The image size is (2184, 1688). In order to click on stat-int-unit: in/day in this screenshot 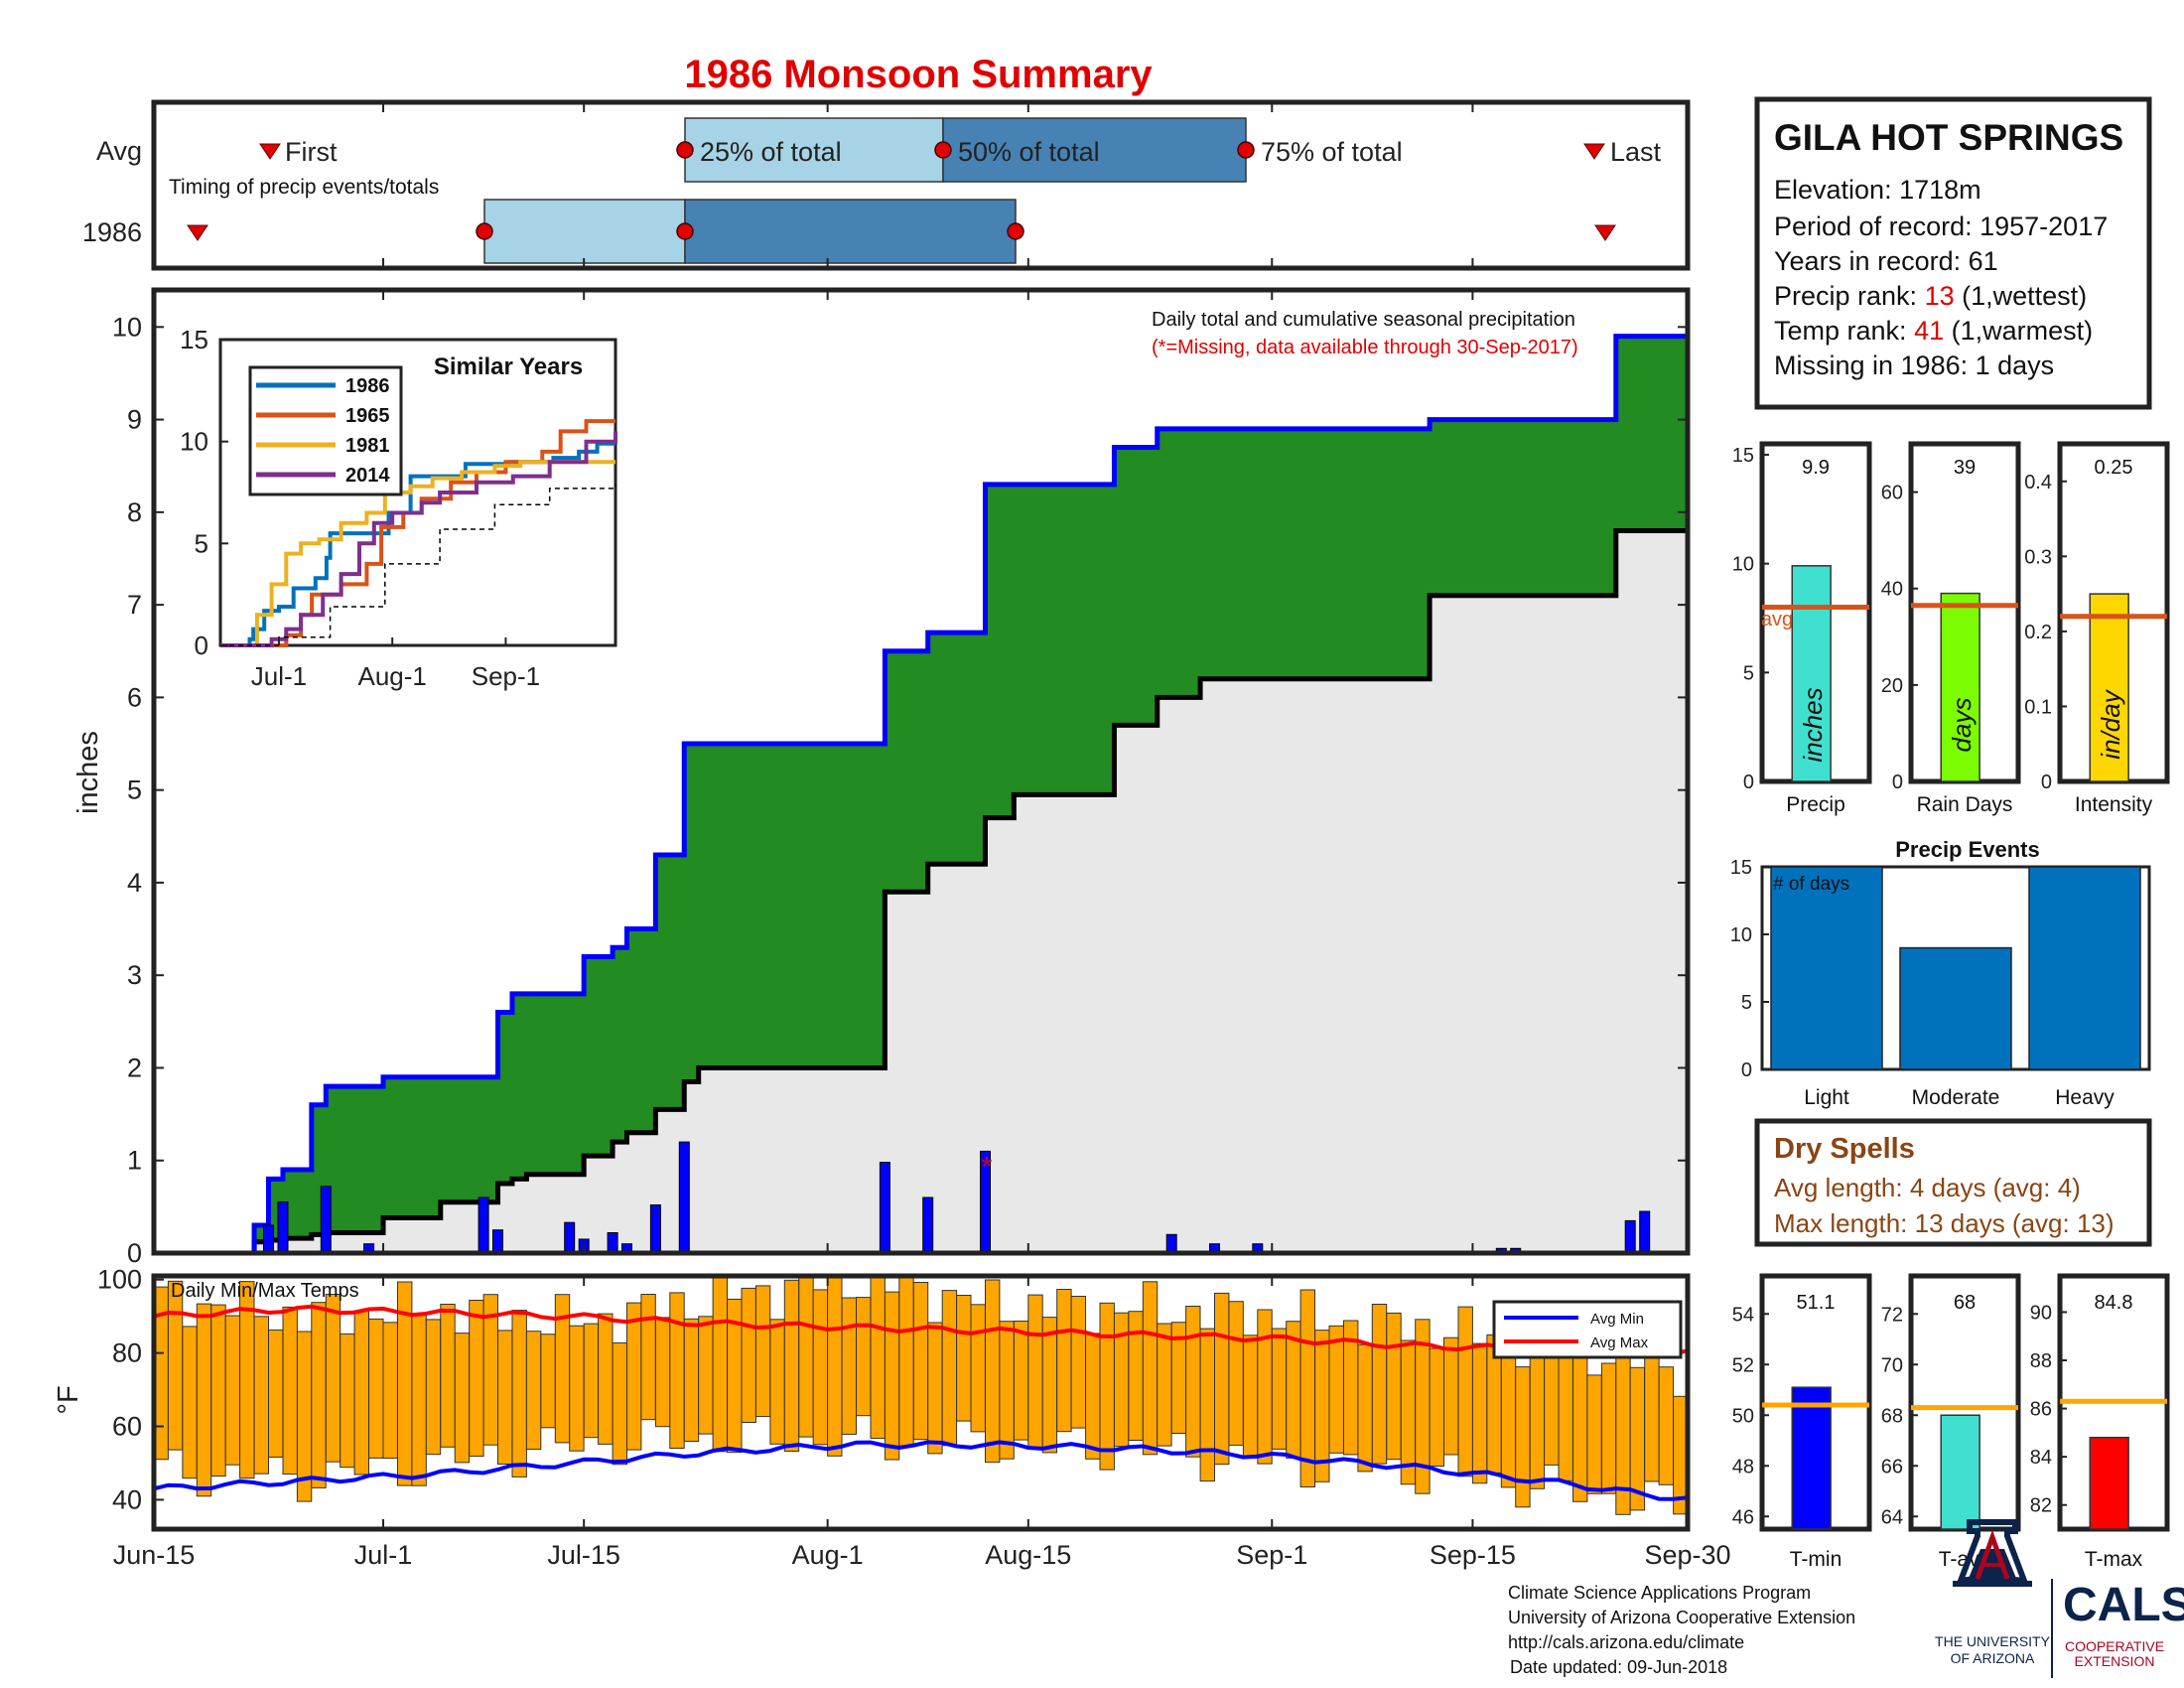, I will do `click(2110, 723)`.